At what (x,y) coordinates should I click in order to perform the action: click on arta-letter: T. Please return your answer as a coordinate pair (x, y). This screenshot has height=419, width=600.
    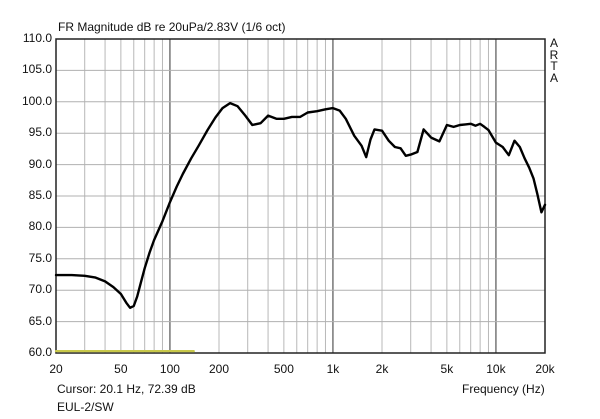
    Looking at the image, I should click on (554, 66).